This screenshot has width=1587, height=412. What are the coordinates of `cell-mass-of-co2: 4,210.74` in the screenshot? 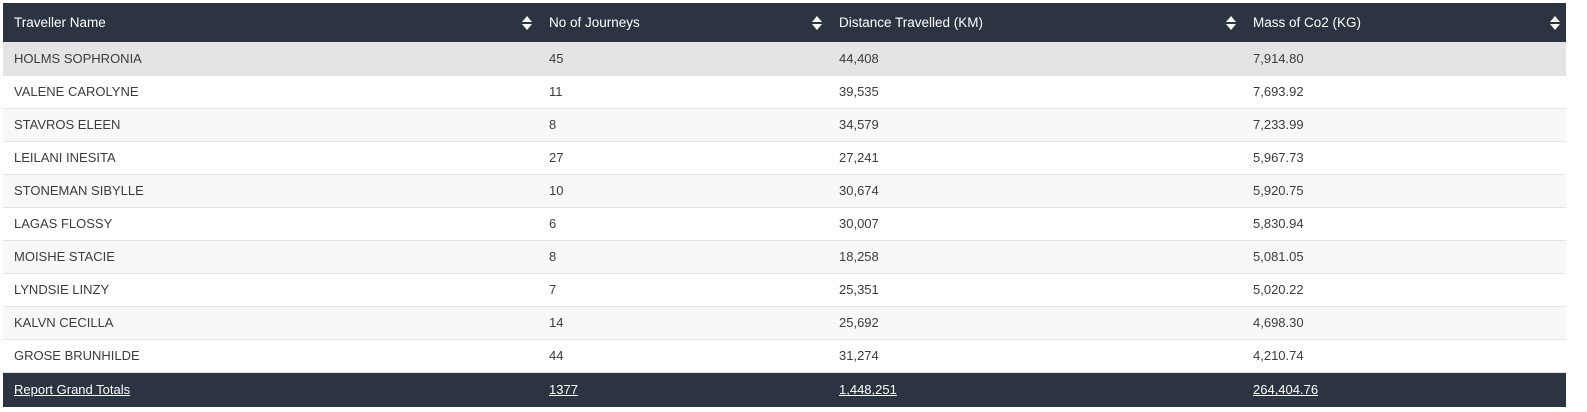 It's located at (1404, 356).